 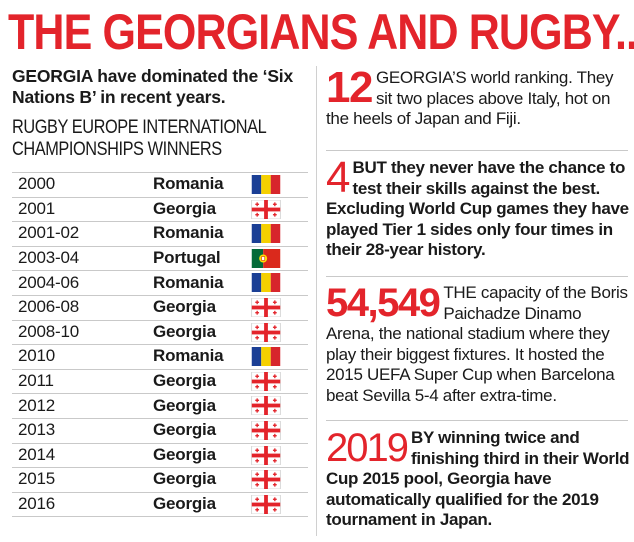 What do you see at coordinates (37, 504) in the screenshot?
I see `winner-year: 2016` at bounding box center [37, 504].